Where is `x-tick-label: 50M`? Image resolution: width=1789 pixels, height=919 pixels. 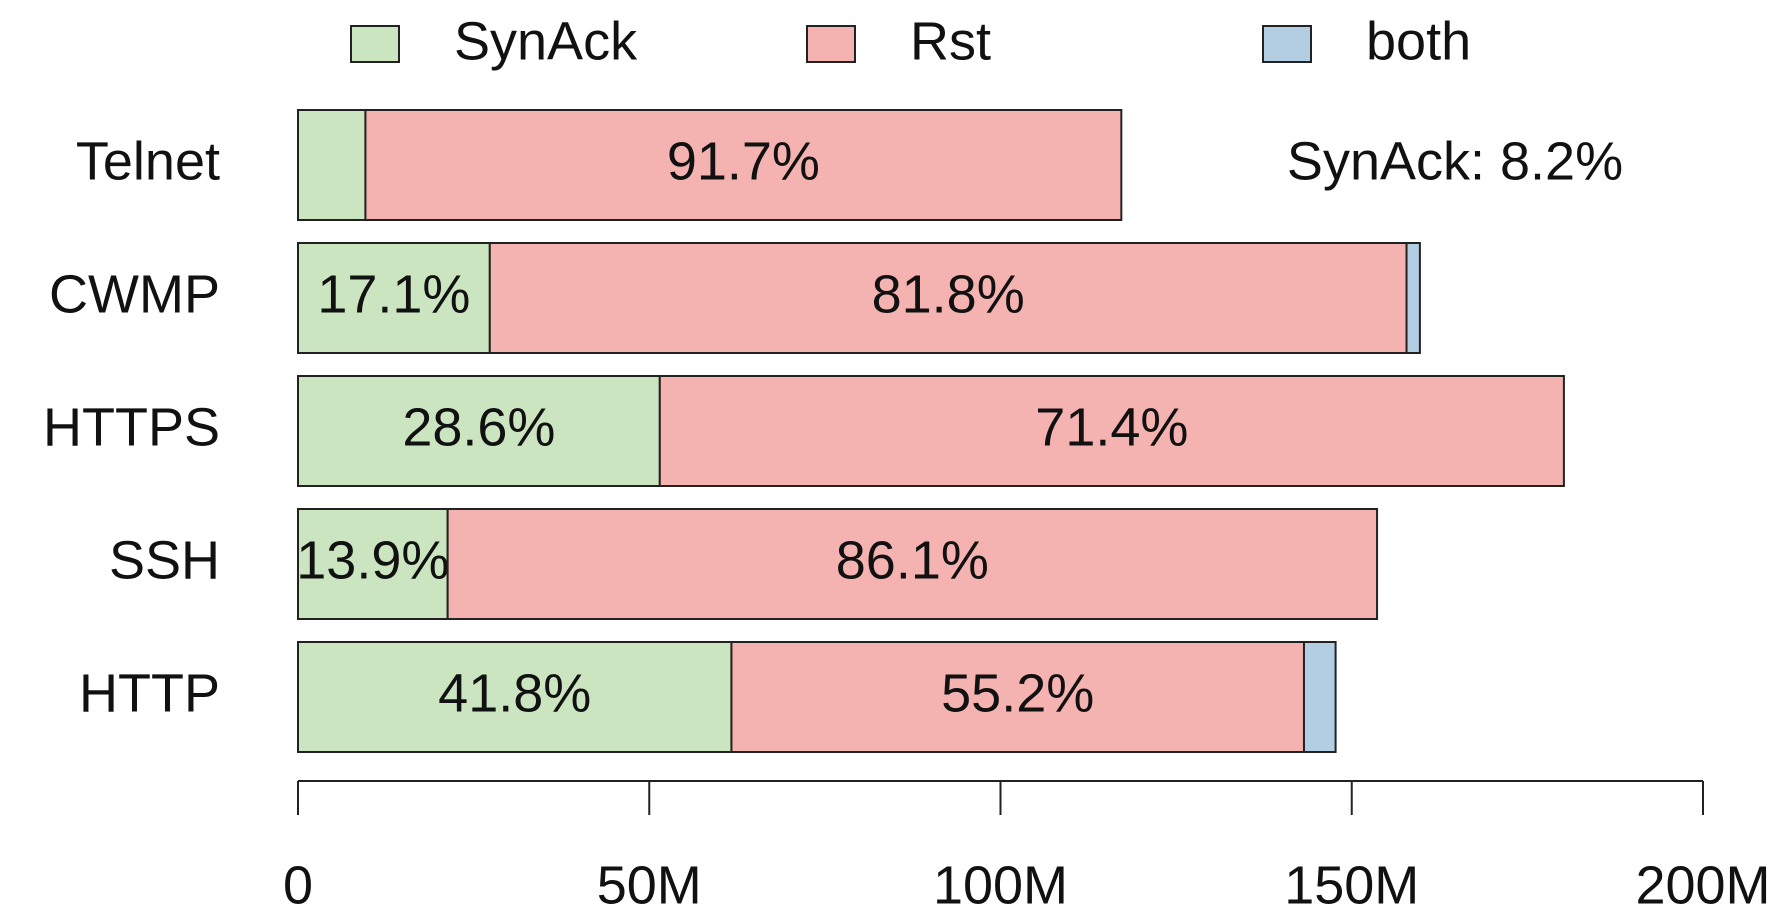 x-tick-label: 50M is located at coordinates (649, 885).